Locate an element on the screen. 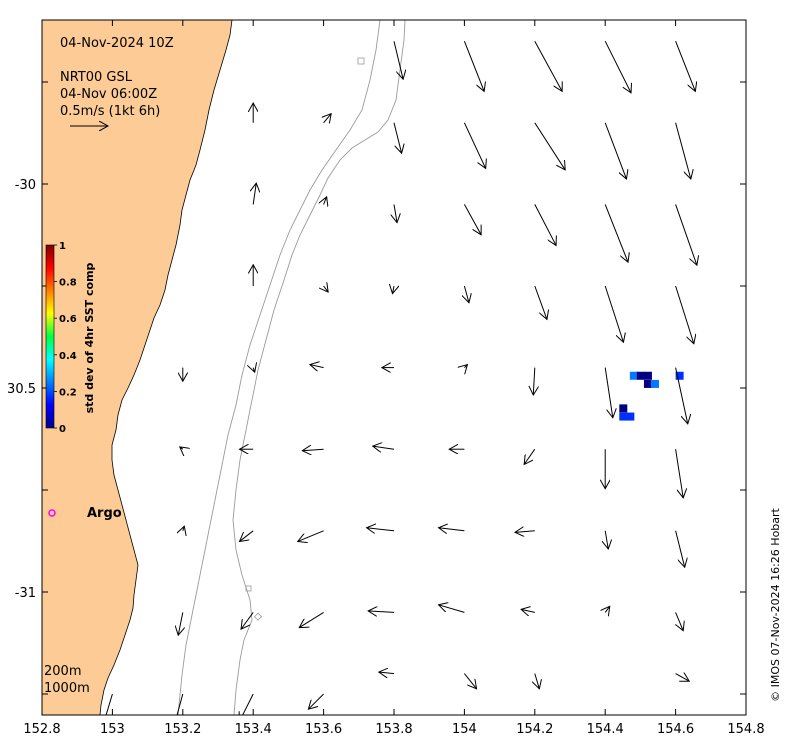  colorbar-tick-label: 0.6 is located at coordinates (68, 319).